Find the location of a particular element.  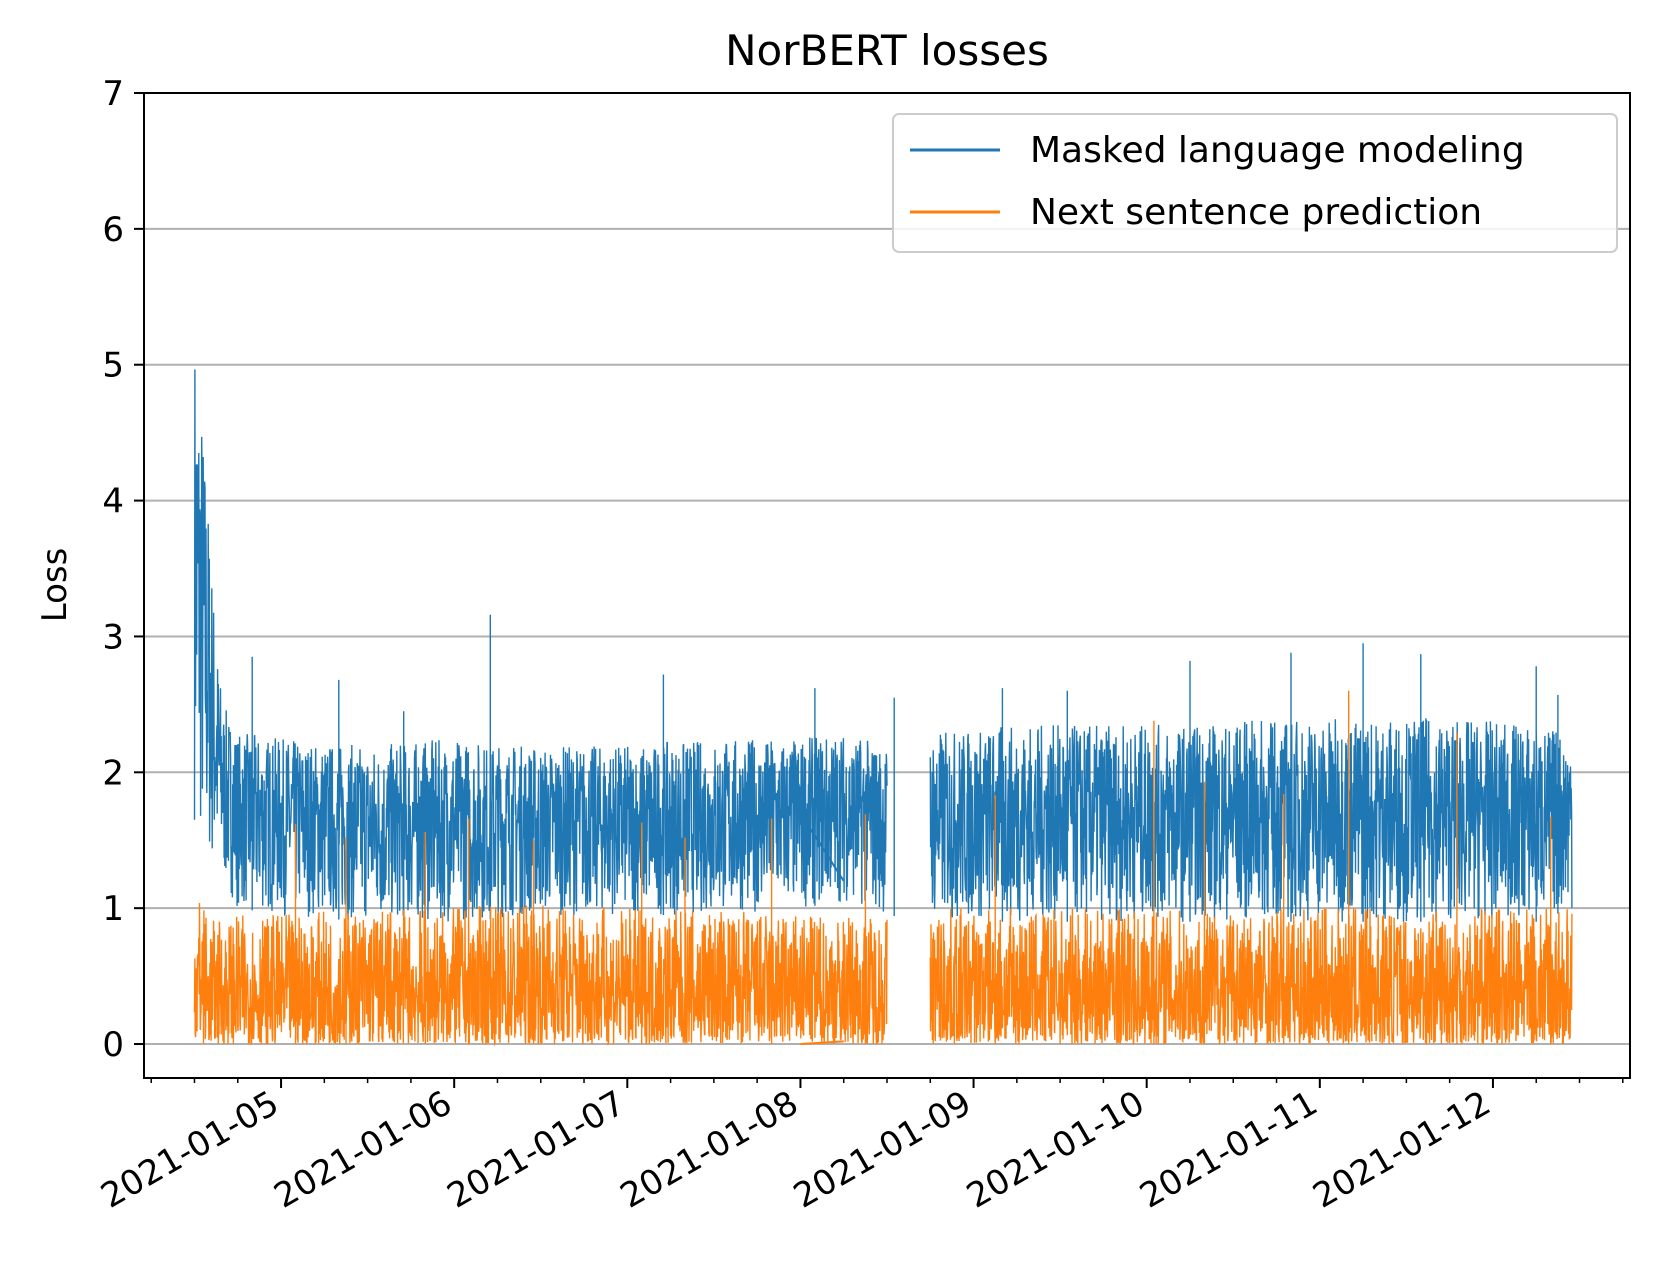

y-tick-label: 3 is located at coordinates (113, 637).